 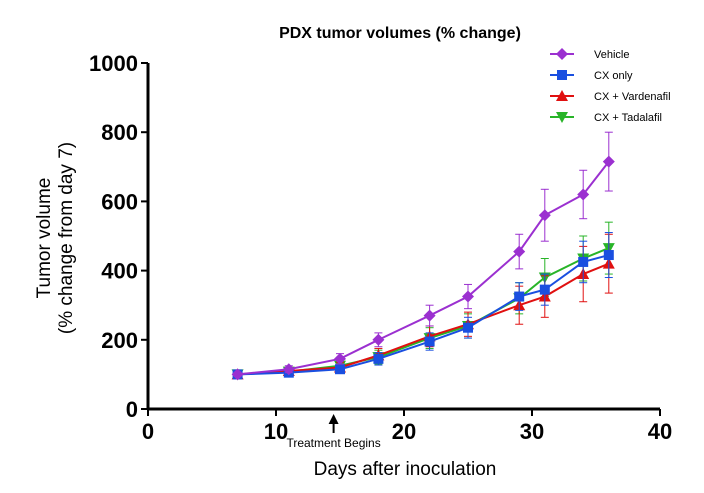 I want to click on legend-label: CX + Tadalafil, so click(x=628, y=118).